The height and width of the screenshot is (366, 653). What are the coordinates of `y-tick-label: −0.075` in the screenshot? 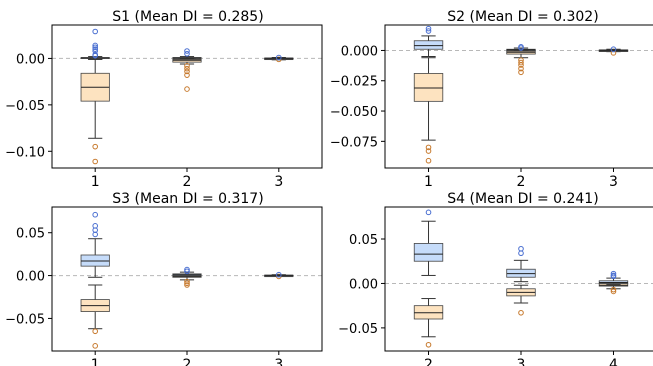 It's located at (354, 142).